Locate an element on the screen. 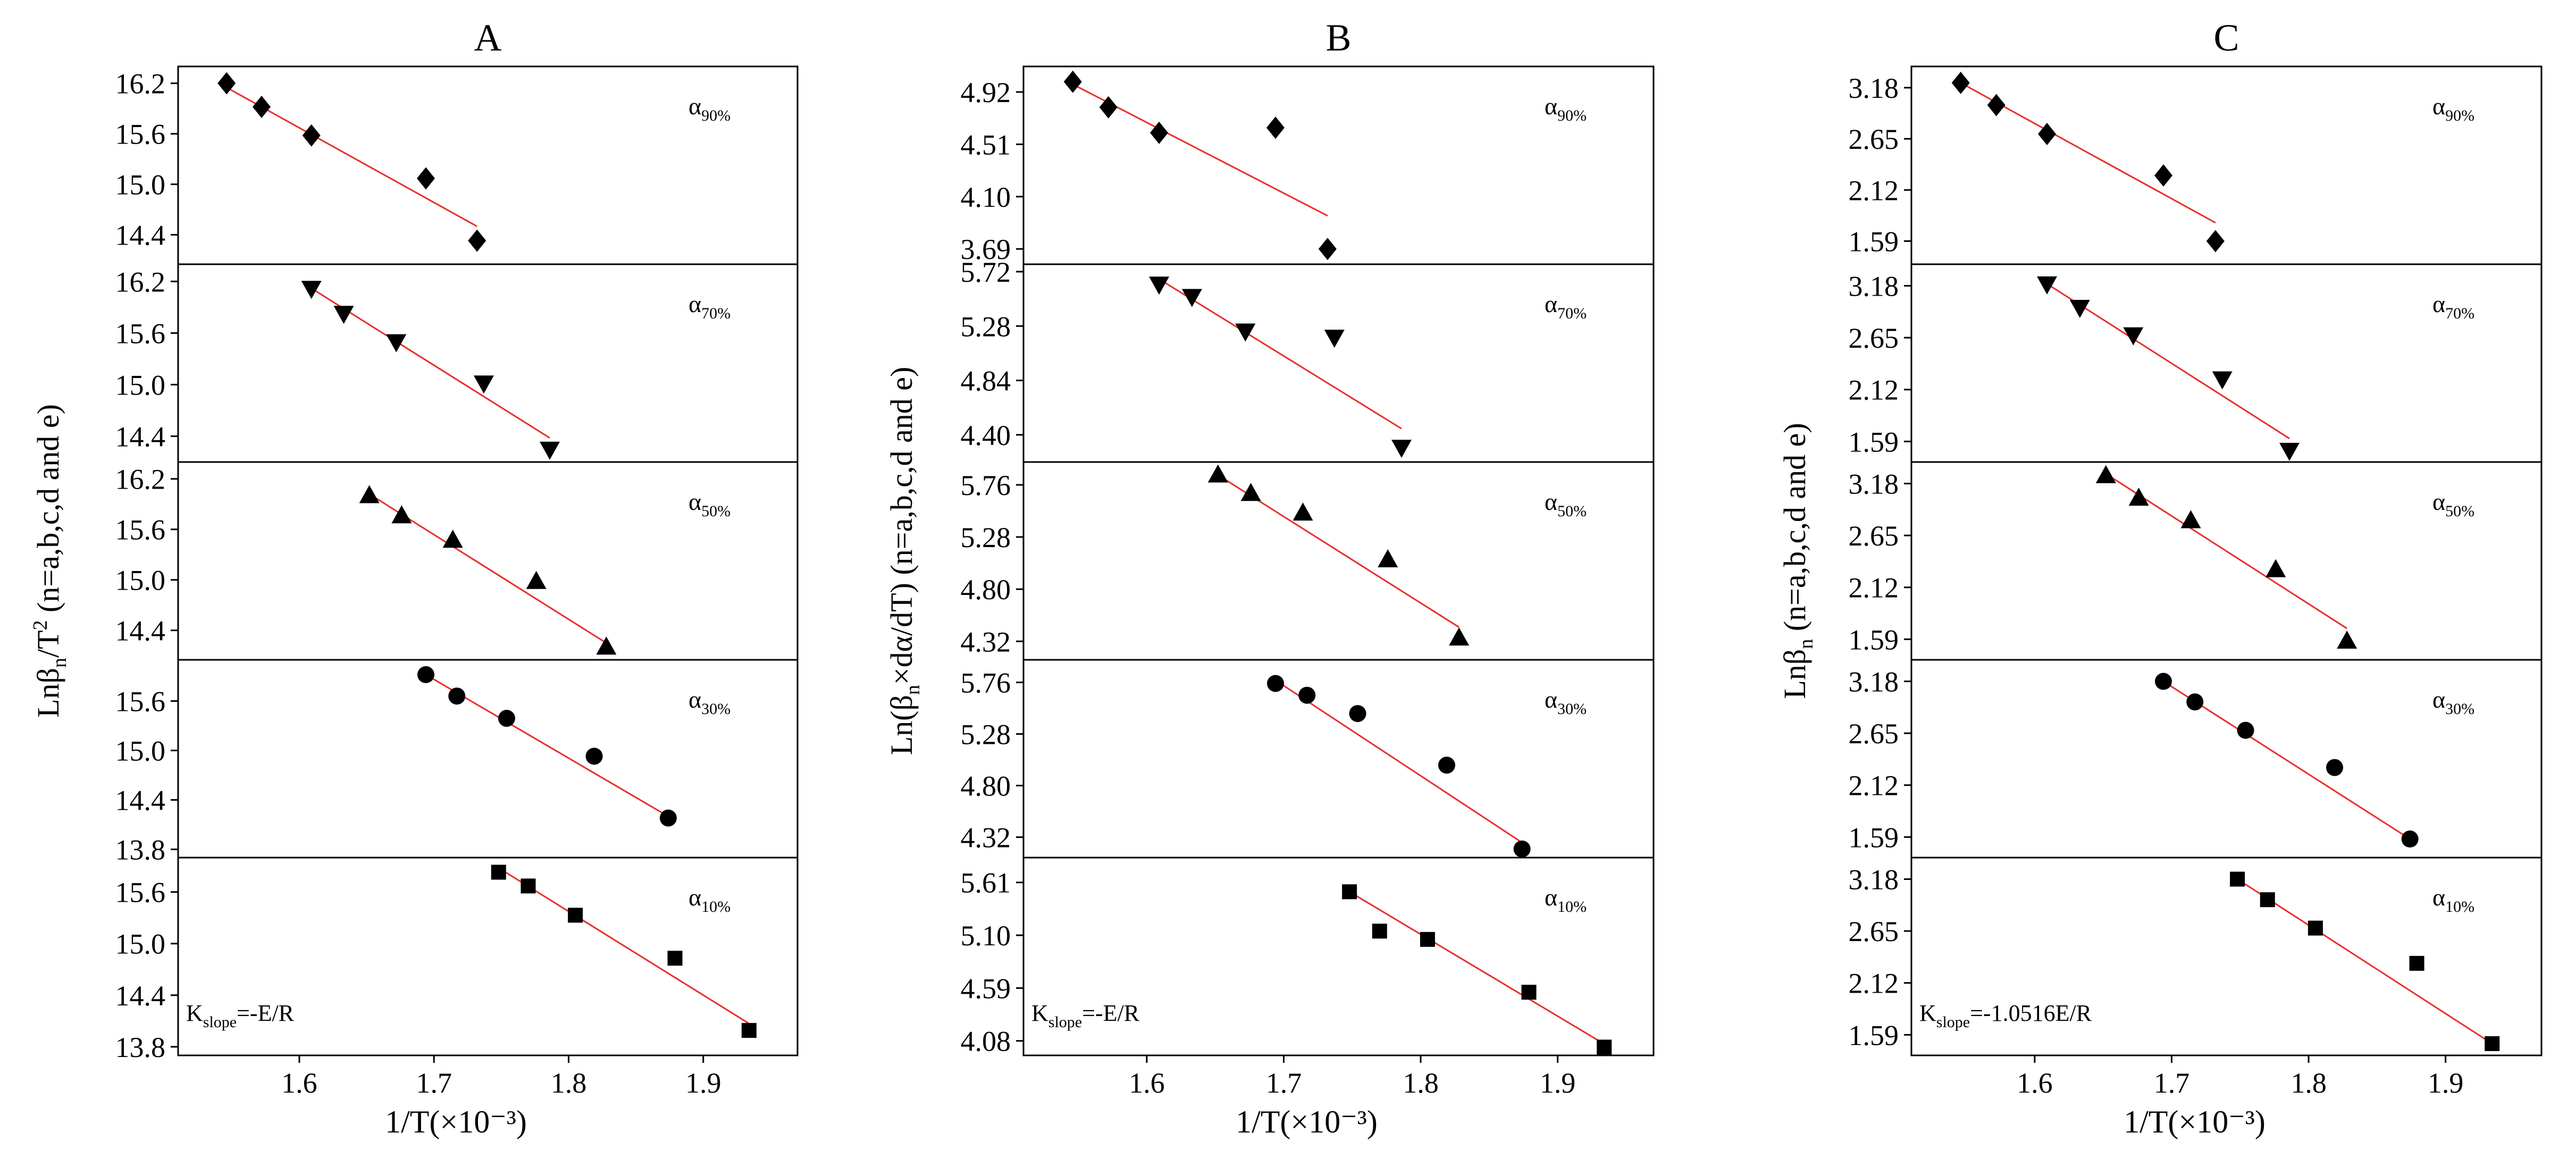 The image size is (2576, 1158). panel-30pct: 3.18 2.65 2.12 1.59 α30% is located at coordinates (2196, 759).